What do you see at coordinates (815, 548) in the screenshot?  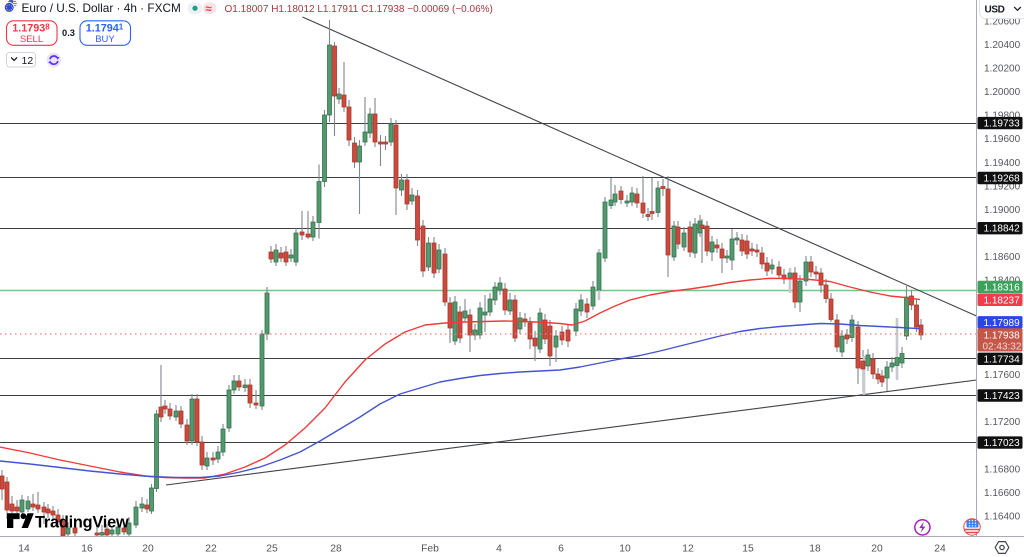 I see `svg-text: 18` at bounding box center [815, 548].